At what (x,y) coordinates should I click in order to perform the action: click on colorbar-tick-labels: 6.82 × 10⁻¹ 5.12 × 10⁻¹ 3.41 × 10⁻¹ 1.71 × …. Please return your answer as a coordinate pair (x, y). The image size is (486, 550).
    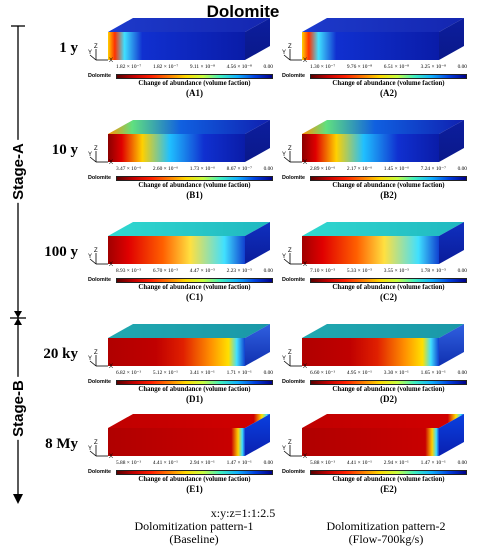
    Looking at the image, I should click on (194, 374).